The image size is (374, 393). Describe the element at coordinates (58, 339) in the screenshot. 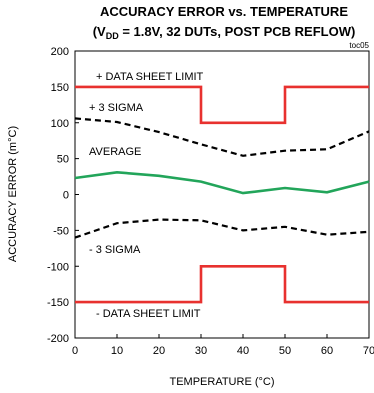

I see `y-tick-label: -200` at that location.